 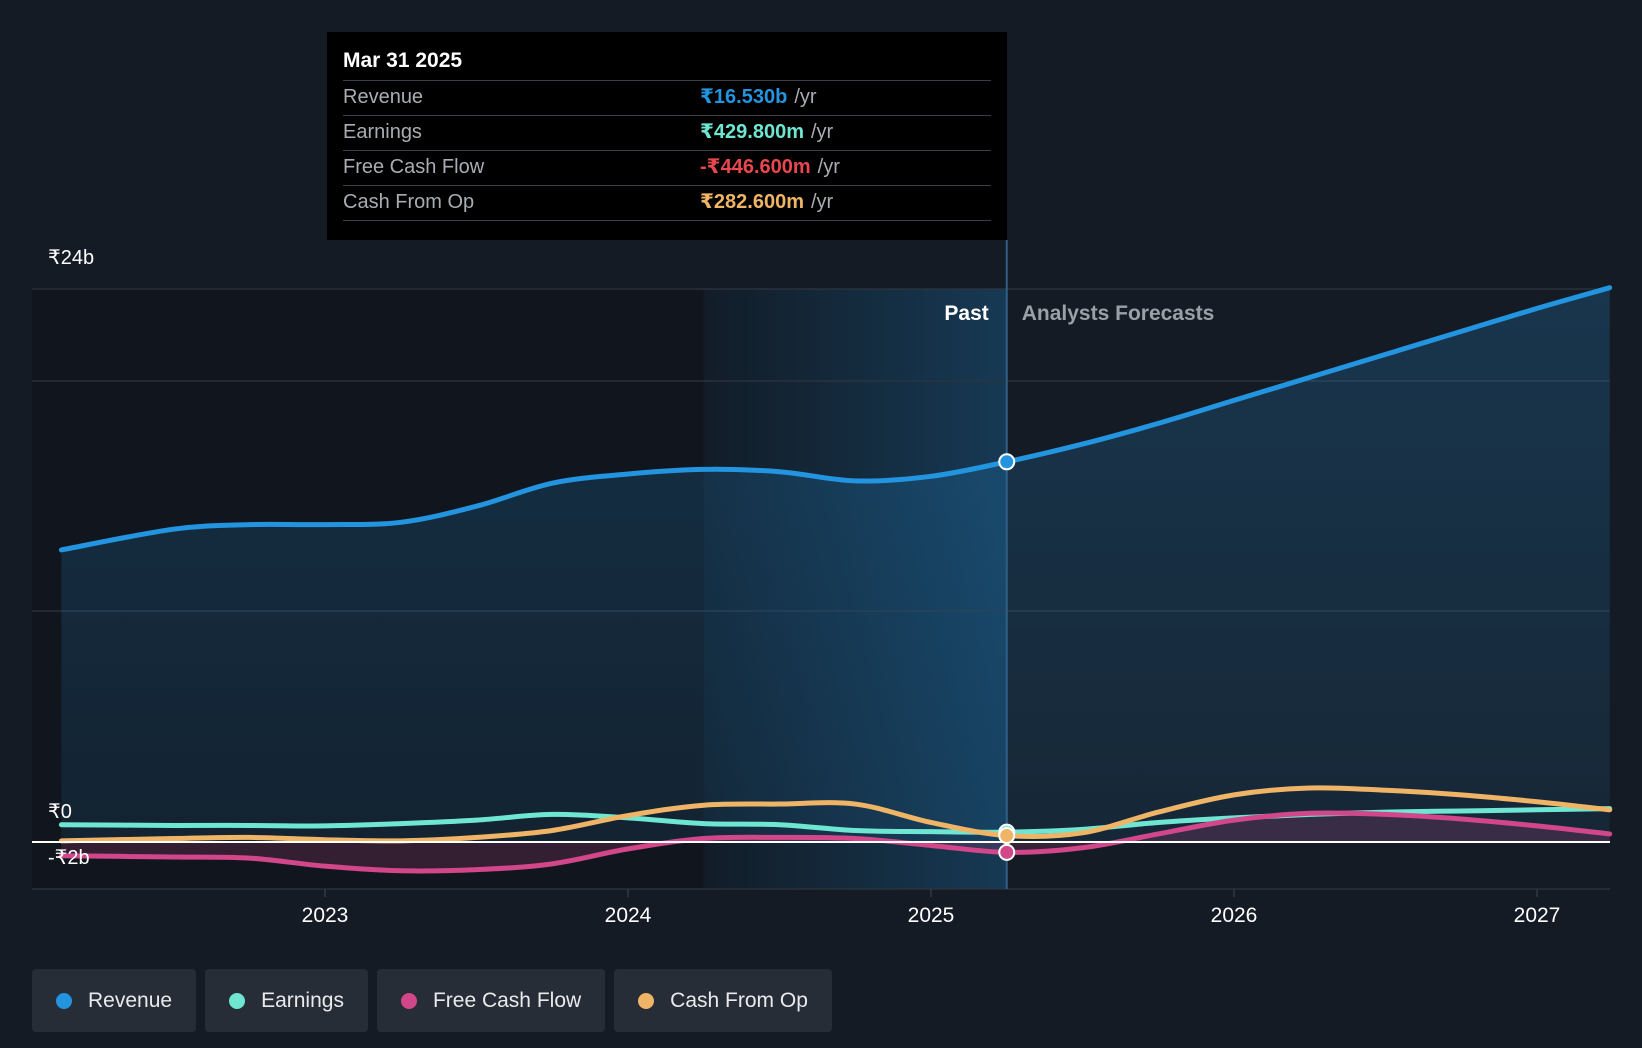 What do you see at coordinates (237, 1000) in the screenshot?
I see `earnings-dot-icon` at bounding box center [237, 1000].